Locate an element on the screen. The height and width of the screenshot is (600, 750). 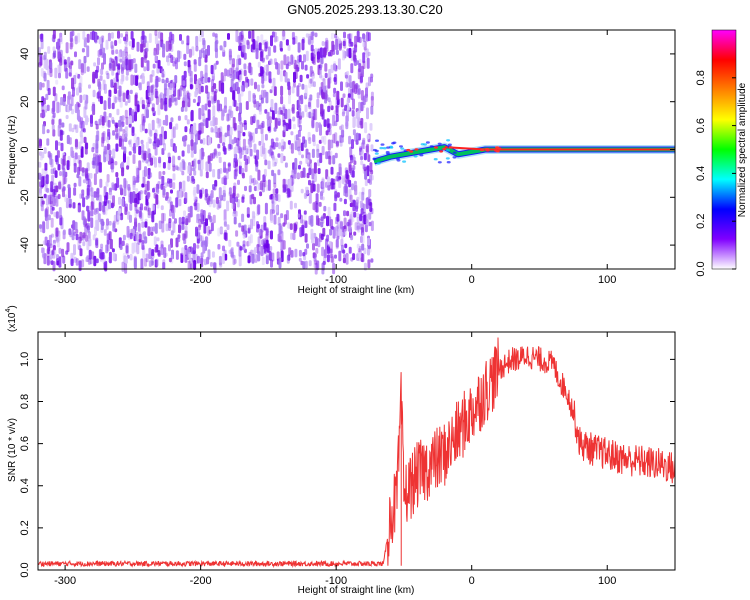
colorbar-label: Normalized spectral amplitude is located at coordinates (742, 149).